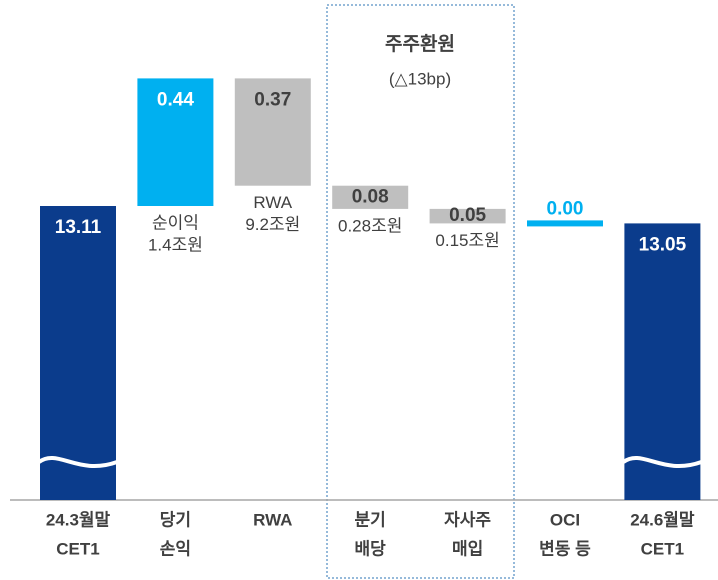 This screenshot has width=718, height=580. Describe the element at coordinates (272, 202) in the screenshot. I see `note: RWA` at that location.